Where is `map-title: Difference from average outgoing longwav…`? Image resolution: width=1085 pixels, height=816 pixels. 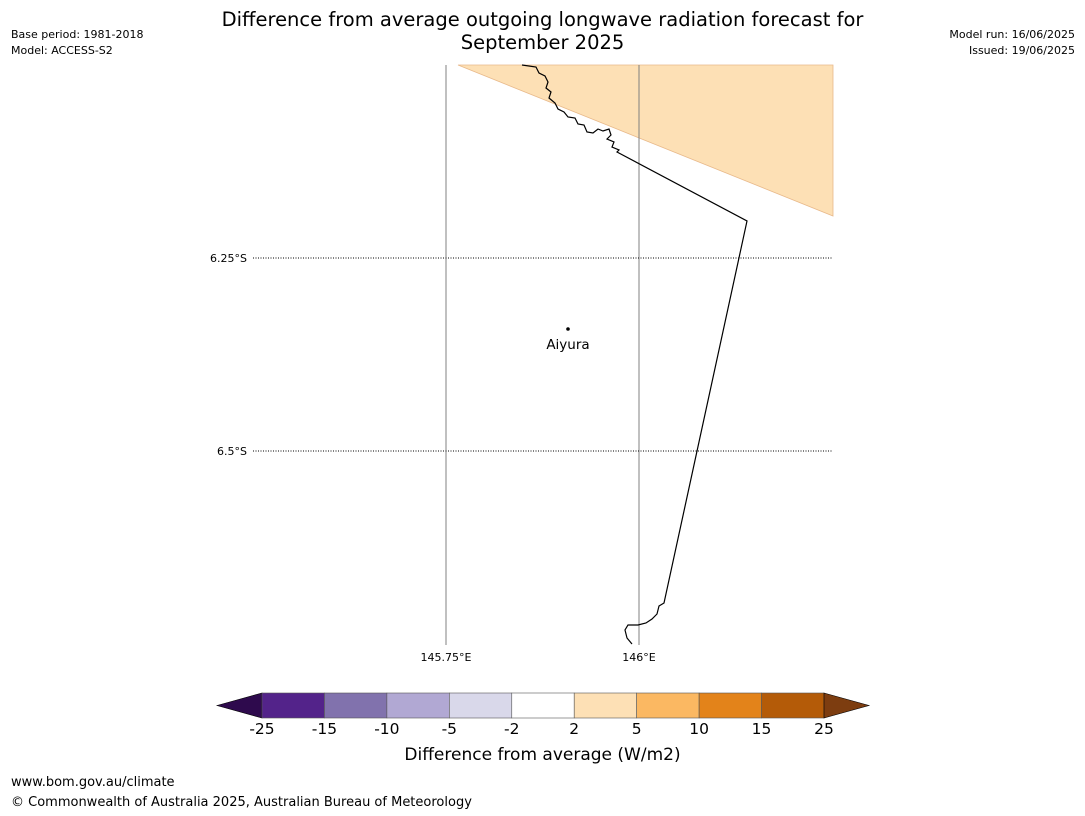 map-title: Difference from average outgoing longwav… is located at coordinates (542, 31).